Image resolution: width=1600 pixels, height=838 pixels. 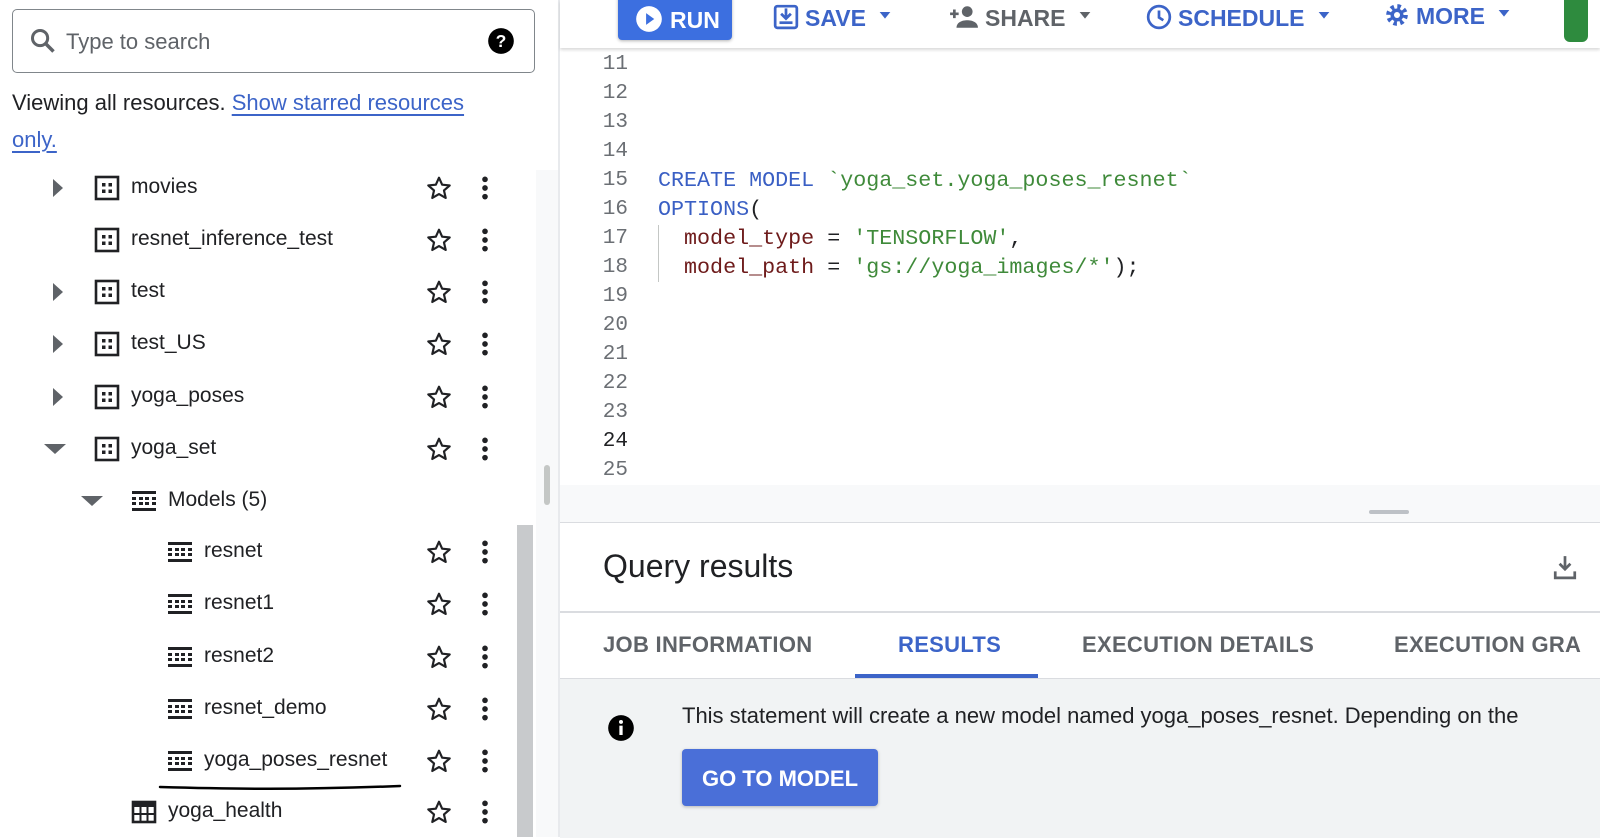 What do you see at coordinates (257, 812) in the screenshot?
I see `tree-row: yoga_health` at bounding box center [257, 812].